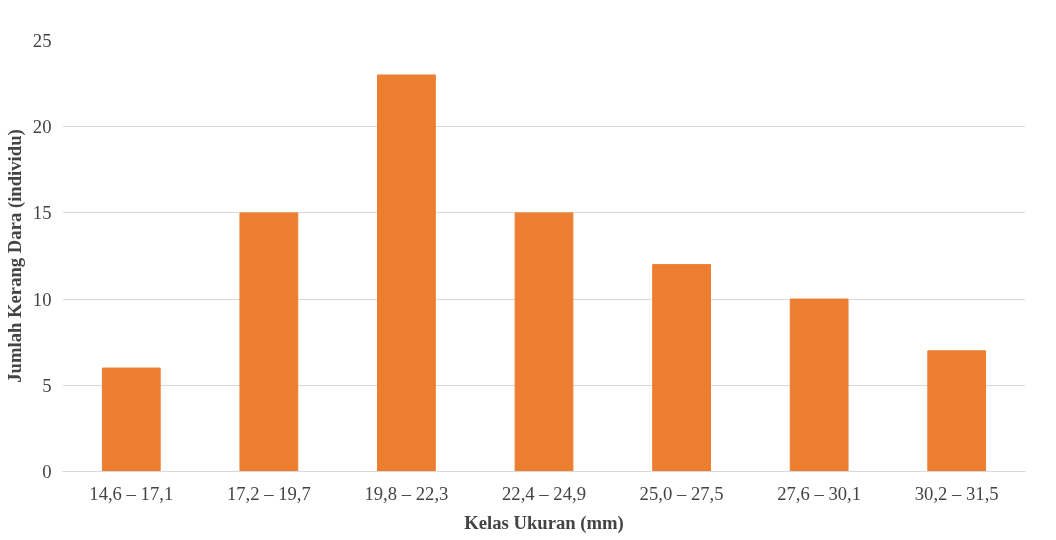  What do you see at coordinates (42, 40) in the screenshot?
I see `y-tick-label: 25` at bounding box center [42, 40].